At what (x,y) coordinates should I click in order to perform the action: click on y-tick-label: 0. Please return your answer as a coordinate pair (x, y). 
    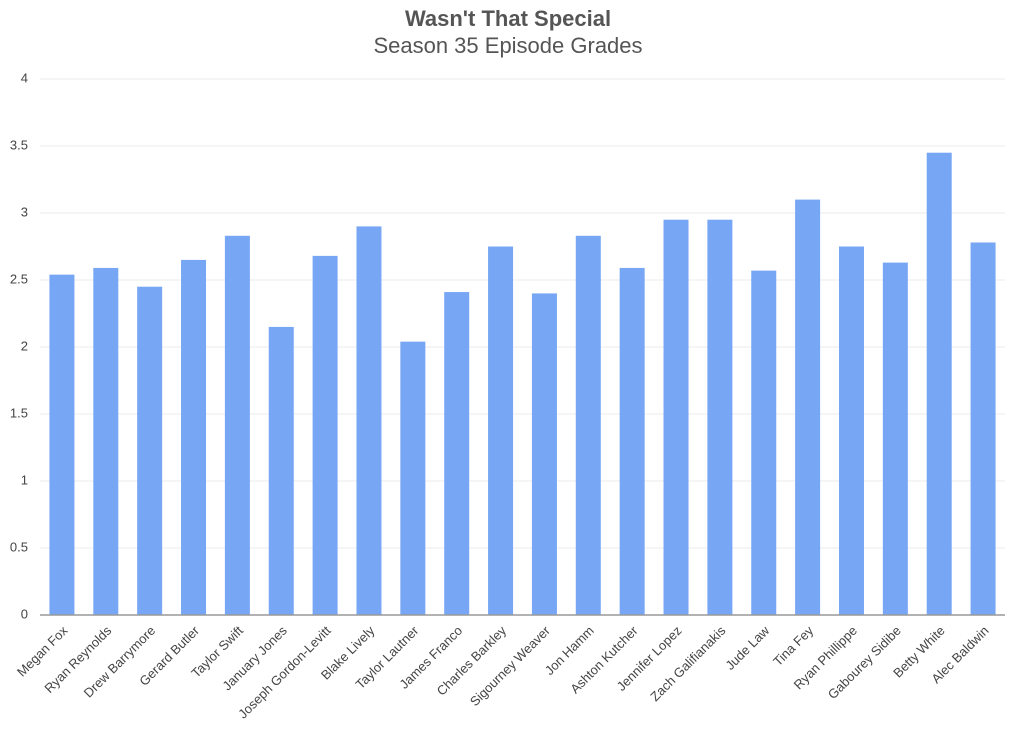
    Looking at the image, I should click on (24, 613).